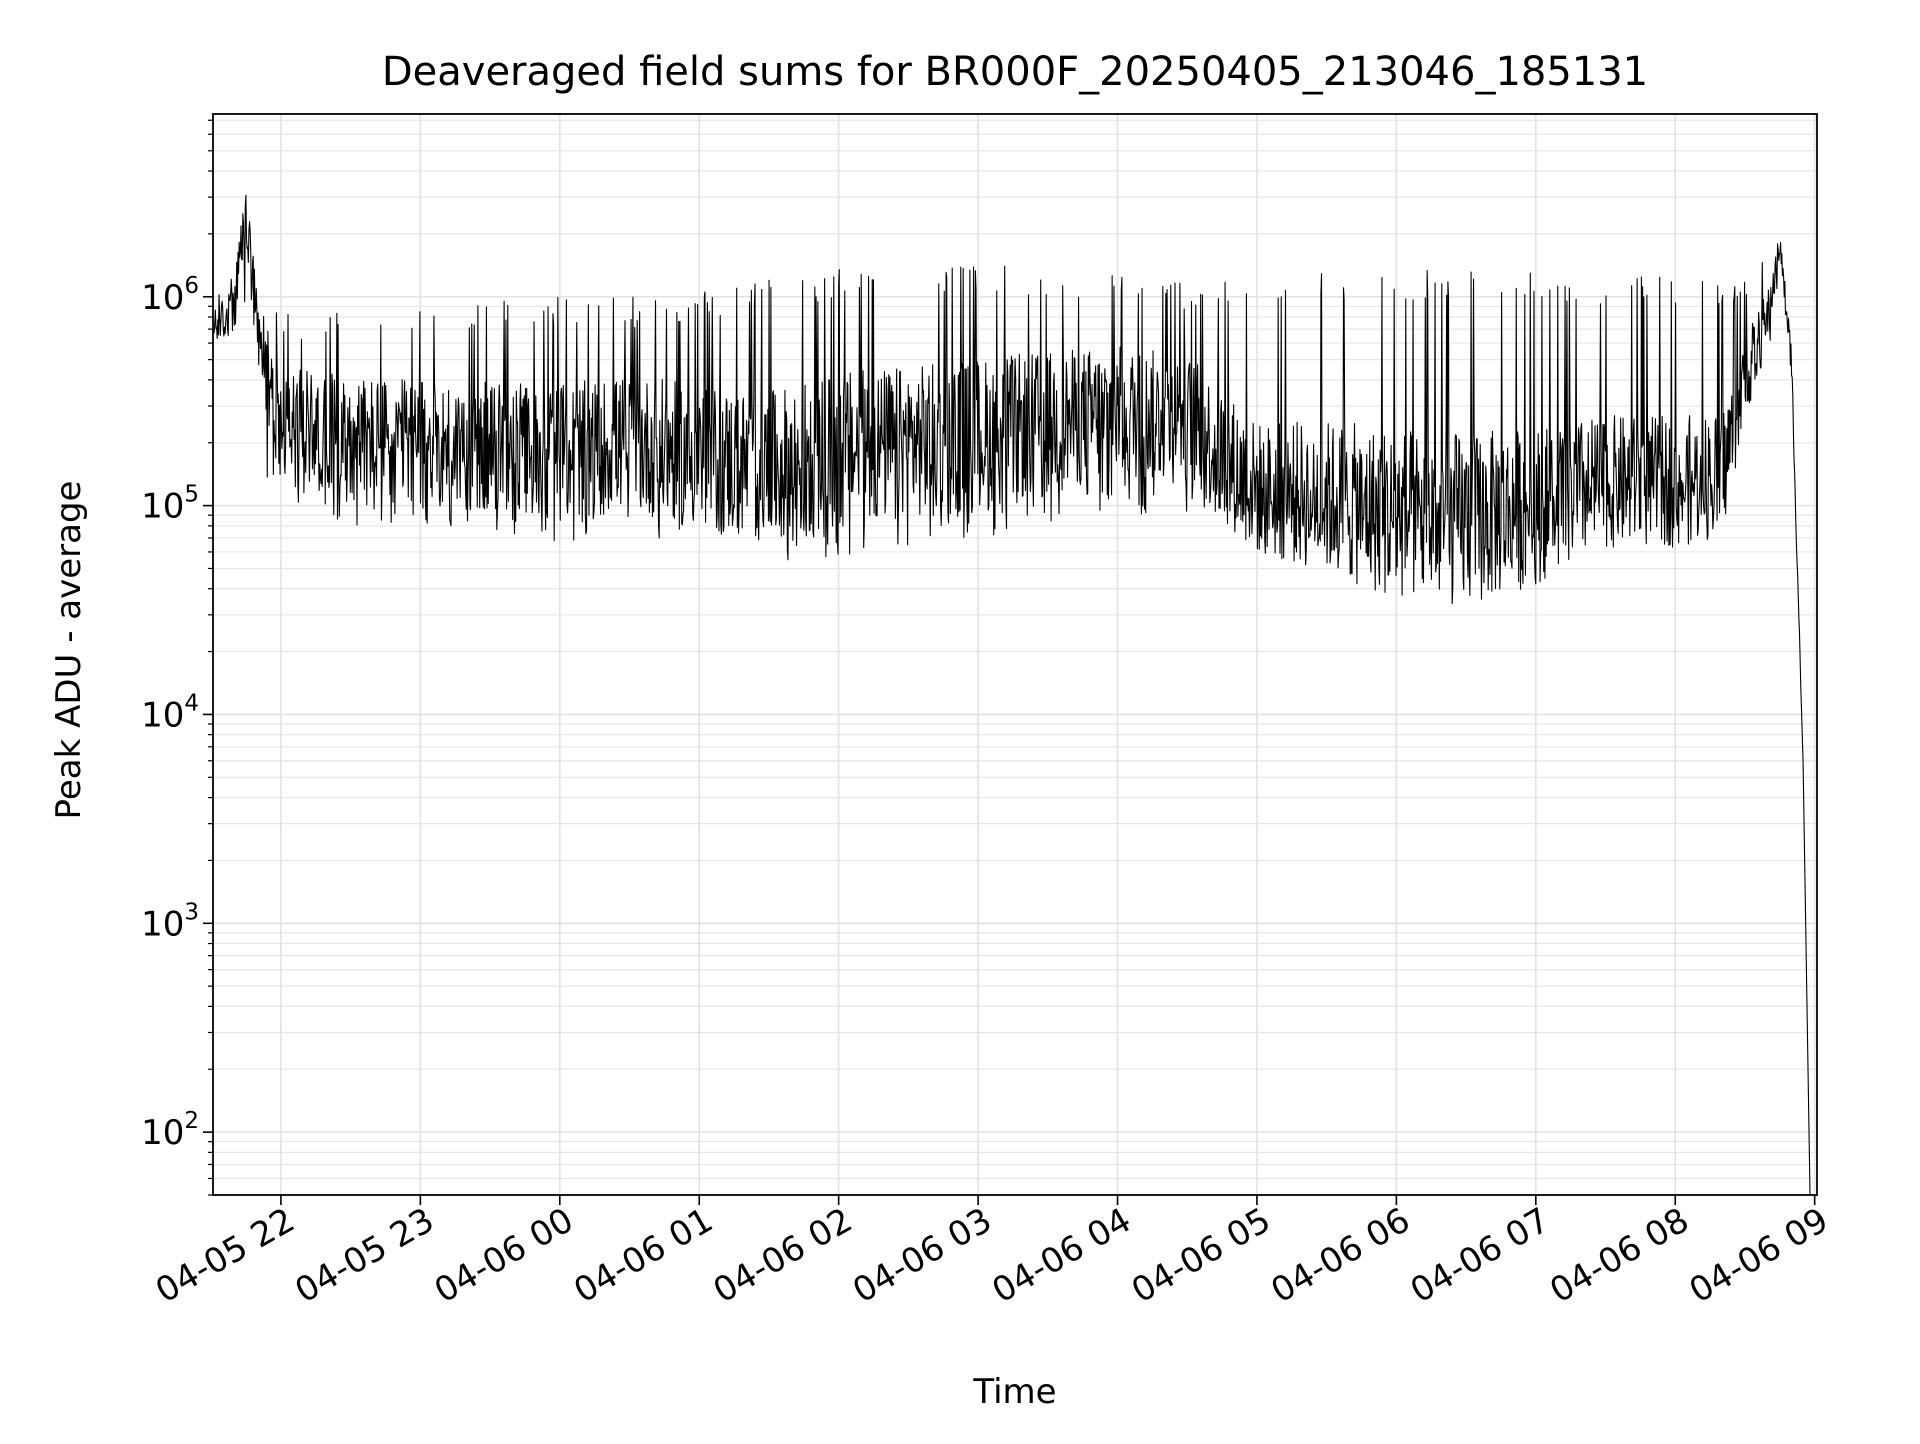 The image size is (1920, 1444). I want to click on y-tick-label: 10², so click(170, 1130).